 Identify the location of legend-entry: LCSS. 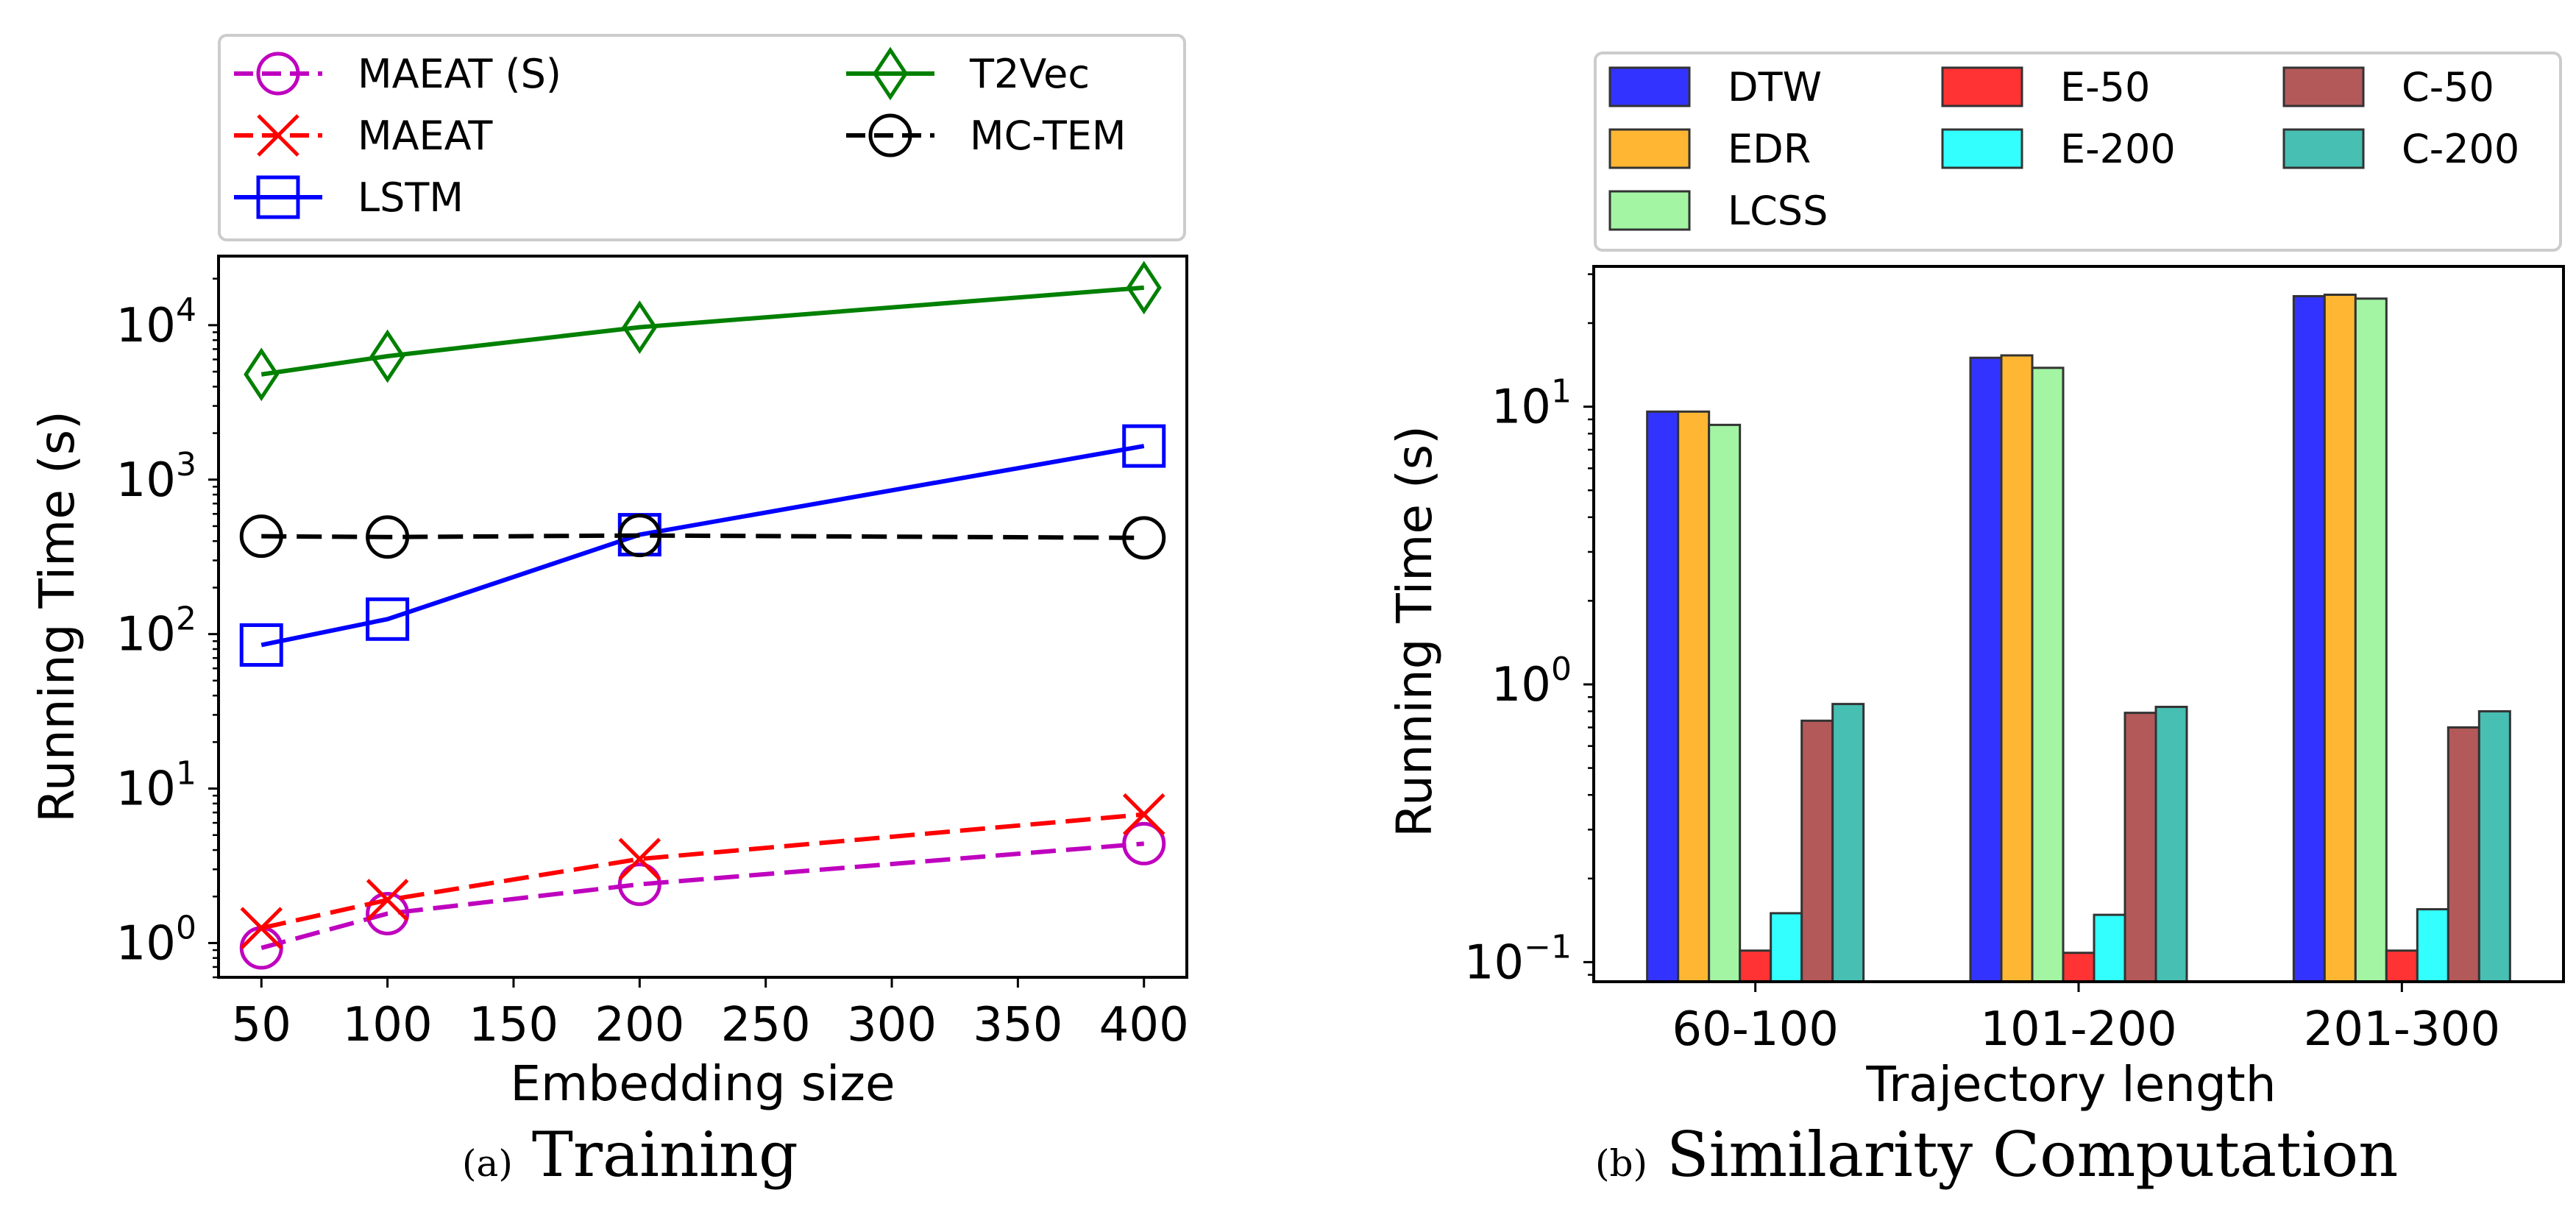
(1718, 211).